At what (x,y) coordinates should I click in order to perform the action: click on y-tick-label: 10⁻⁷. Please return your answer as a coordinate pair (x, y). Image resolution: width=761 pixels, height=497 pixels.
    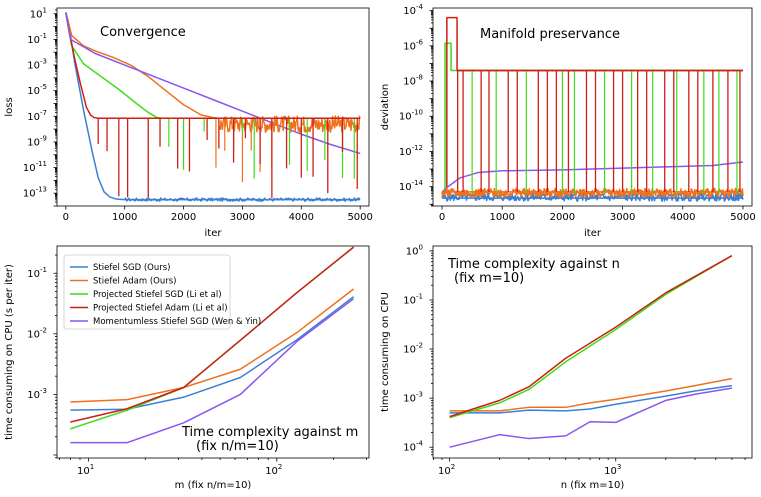
    Looking at the image, I should click on (37, 116).